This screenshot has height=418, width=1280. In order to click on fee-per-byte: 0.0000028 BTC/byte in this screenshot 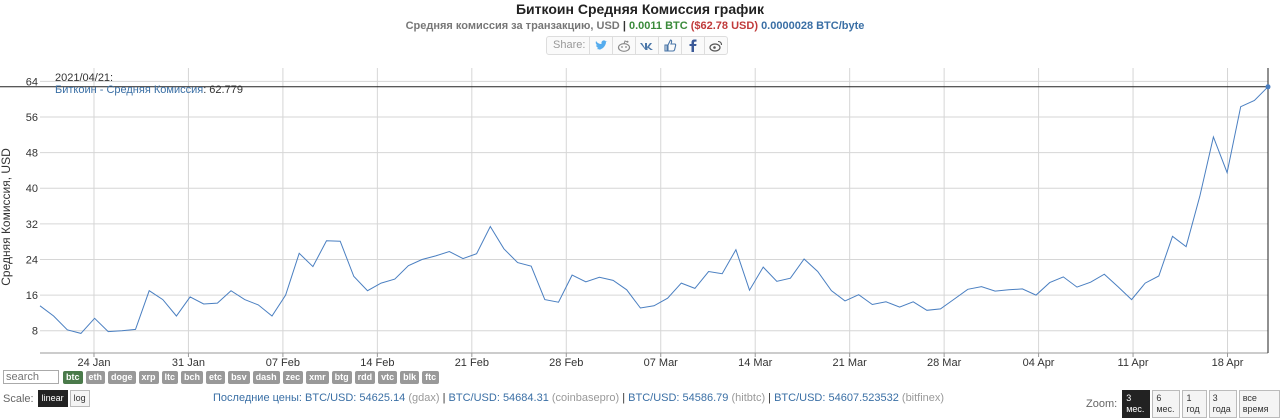, I will do `click(813, 26)`.